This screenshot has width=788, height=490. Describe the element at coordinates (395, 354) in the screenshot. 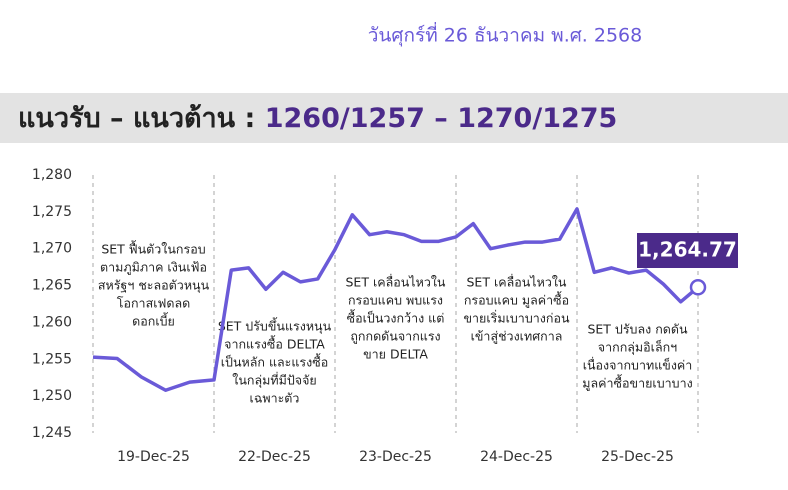

I see `annotation: ขาย DELTA` at that location.